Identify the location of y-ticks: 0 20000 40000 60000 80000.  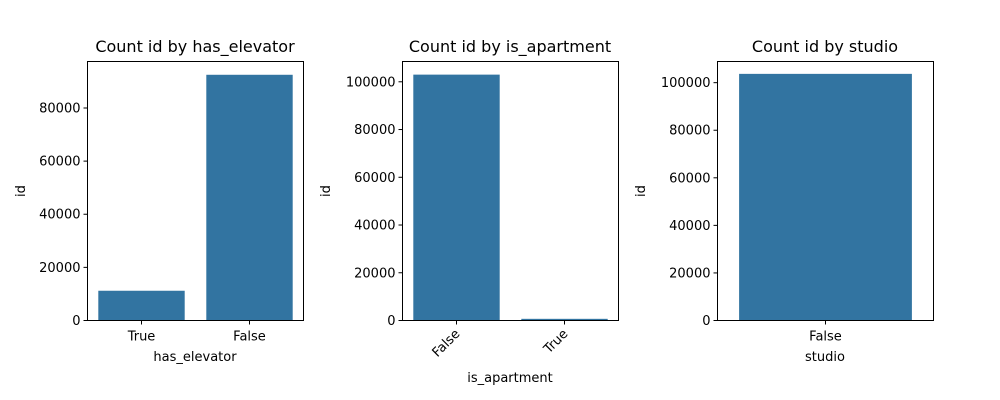
(63, 215).